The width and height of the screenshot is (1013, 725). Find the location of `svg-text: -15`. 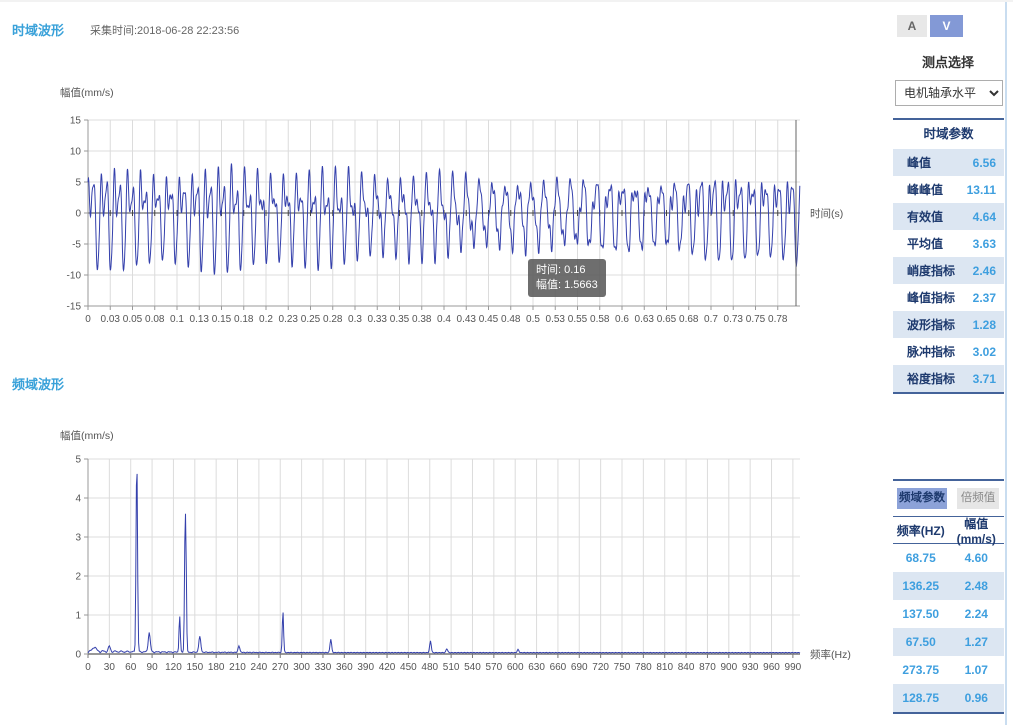

svg-text: -15 is located at coordinates (74, 307).